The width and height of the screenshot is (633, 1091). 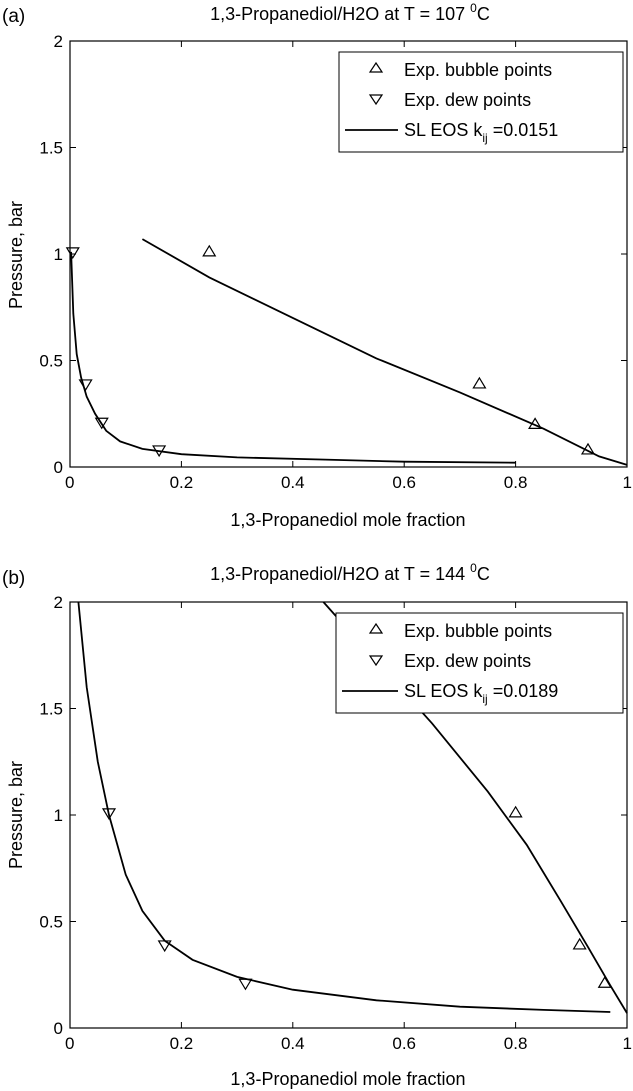 What do you see at coordinates (350, 12) in the screenshot?
I see `chart-title-a: 1,3-Propanediol/H2O at T = 107 0C` at bounding box center [350, 12].